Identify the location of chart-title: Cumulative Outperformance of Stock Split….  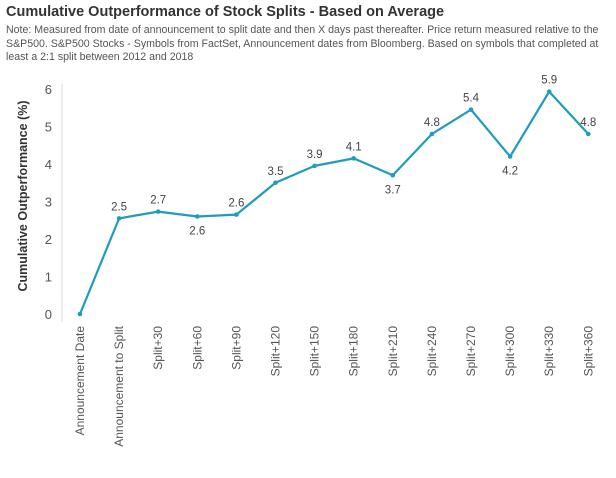
(225, 12).